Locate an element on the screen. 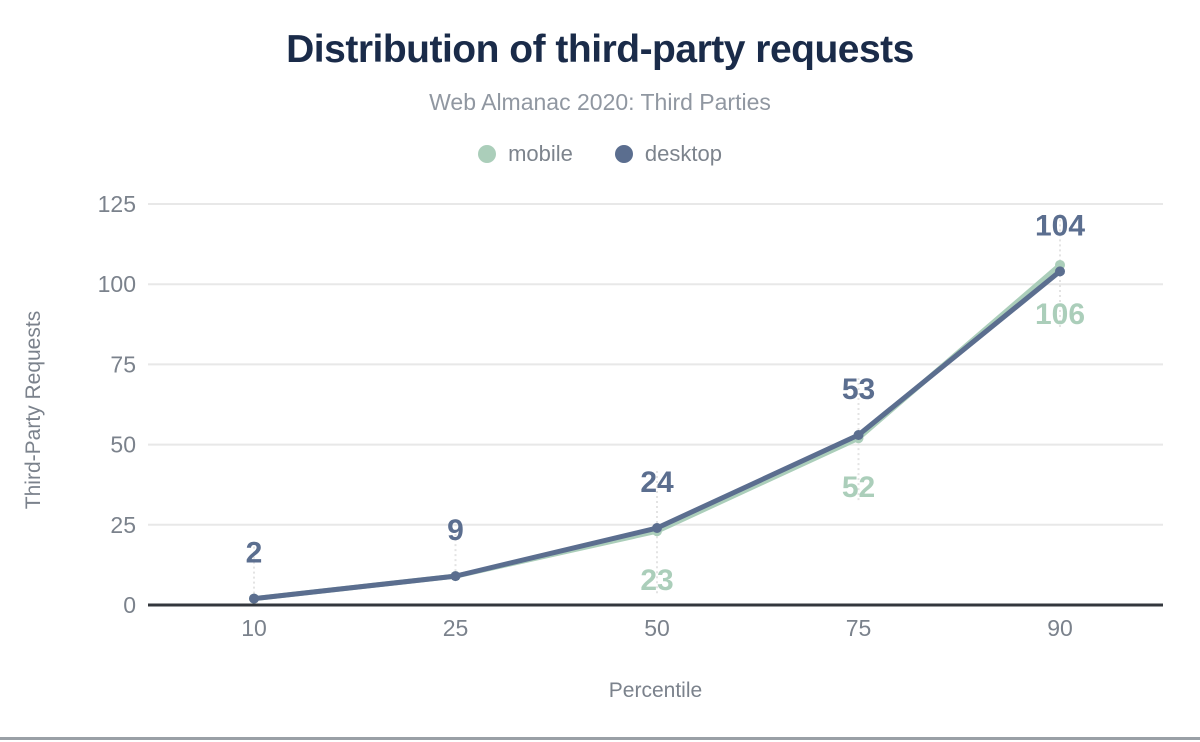 This screenshot has width=1200, height=742. y-tick-label: 25 is located at coordinates (123, 525).